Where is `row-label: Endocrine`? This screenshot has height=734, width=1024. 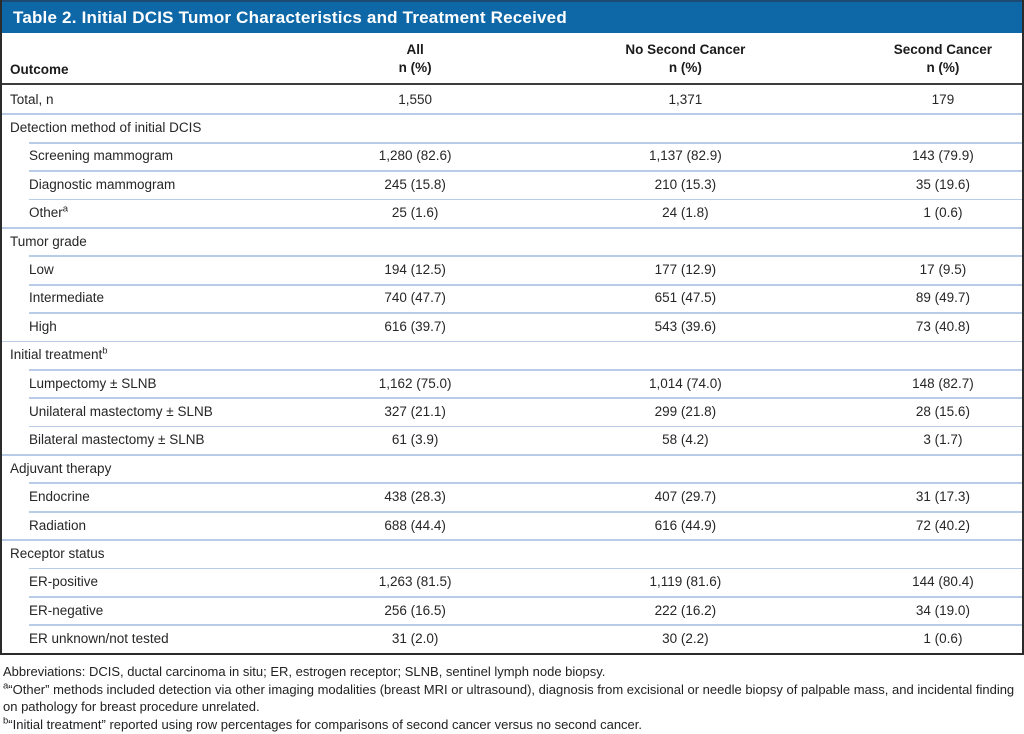 row-label: Endocrine is located at coordinates (162, 496).